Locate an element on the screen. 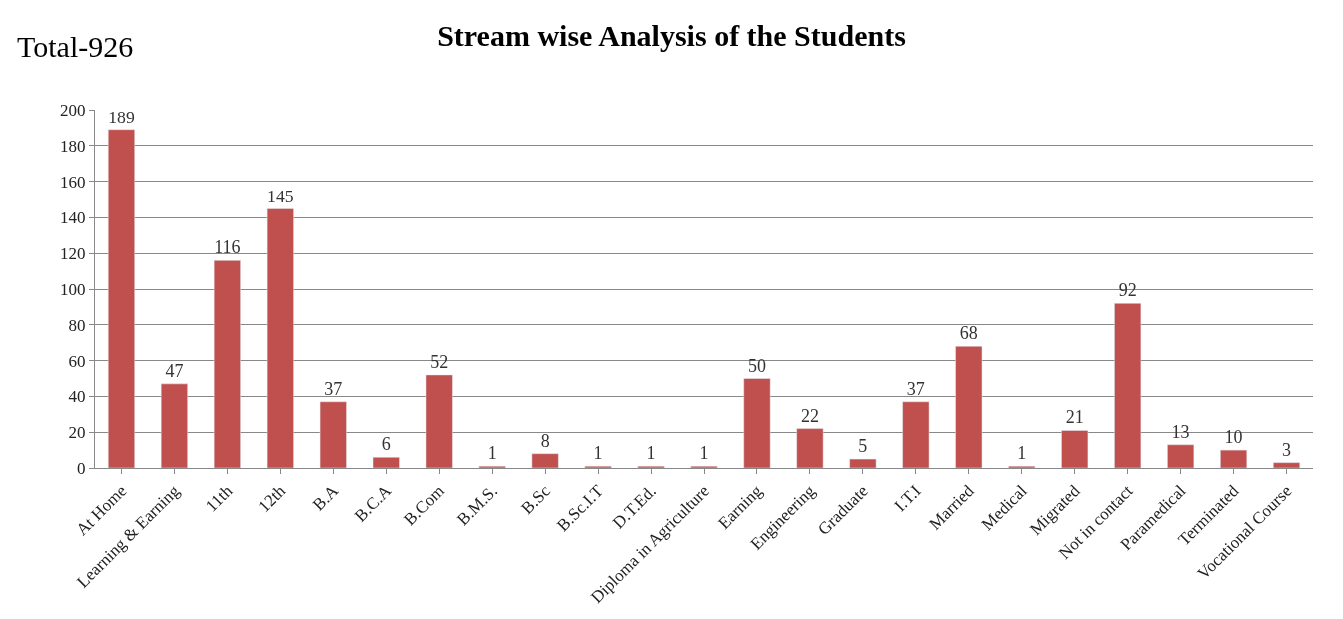 This screenshot has height=619, width=1343. data-label: 22 is located at coordinates (809, 415).